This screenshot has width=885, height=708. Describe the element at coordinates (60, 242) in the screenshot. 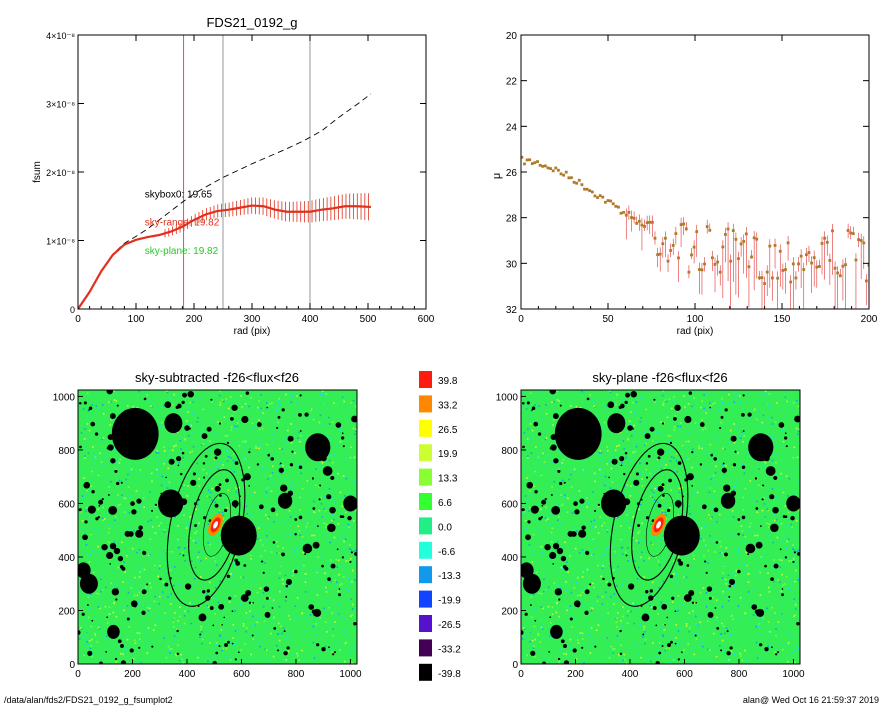

I see `y-tick-label: 1×10⁻⁸` at that location.